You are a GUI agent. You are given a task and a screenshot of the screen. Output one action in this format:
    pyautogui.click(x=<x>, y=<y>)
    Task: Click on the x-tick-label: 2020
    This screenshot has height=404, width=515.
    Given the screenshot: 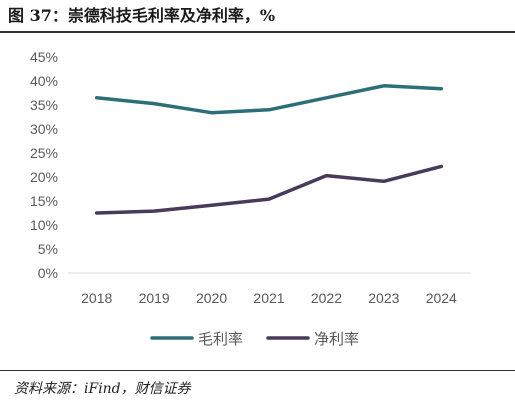 What is the action you would take?
    pyautogui.click(x=211, y=298)
    